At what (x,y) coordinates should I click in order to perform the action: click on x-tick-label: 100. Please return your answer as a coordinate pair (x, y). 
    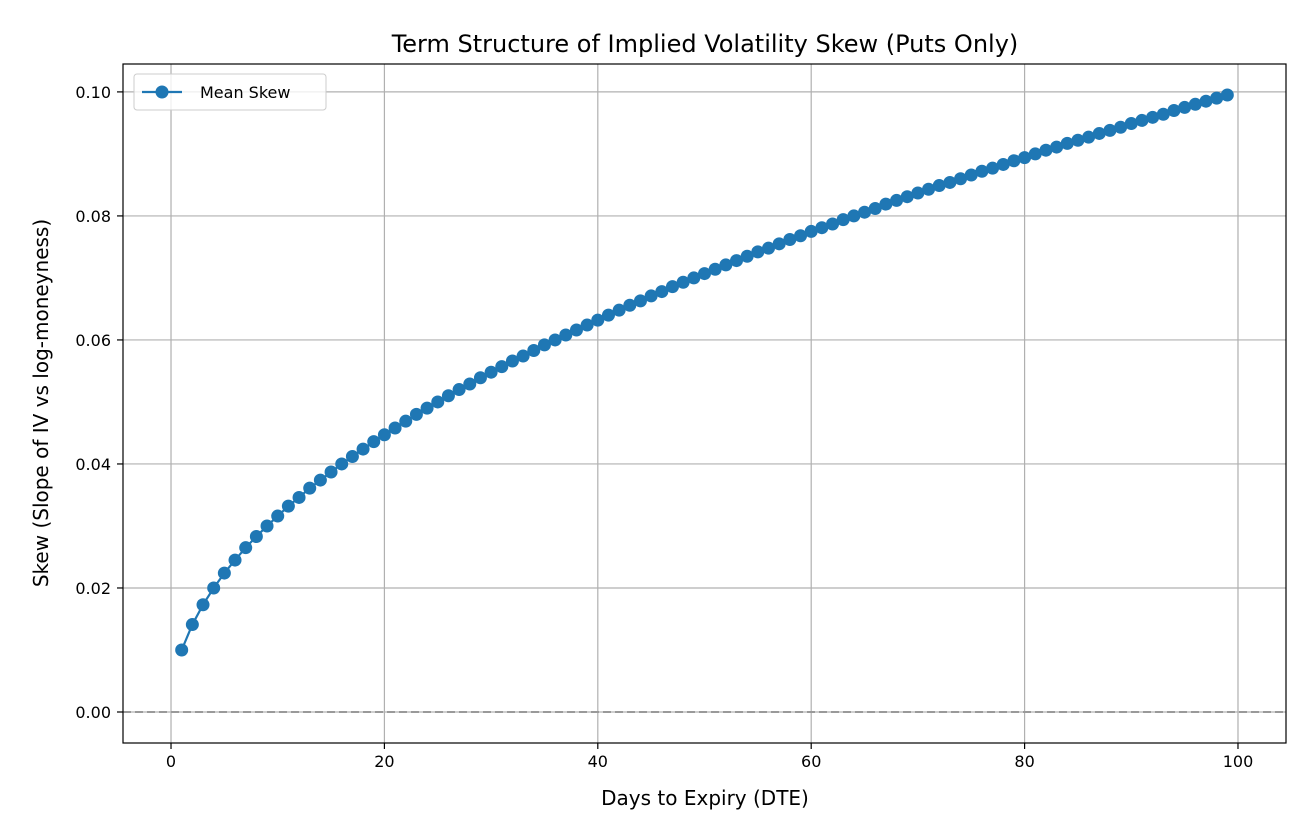
    Looking at the image, I should click on (1238, 761).